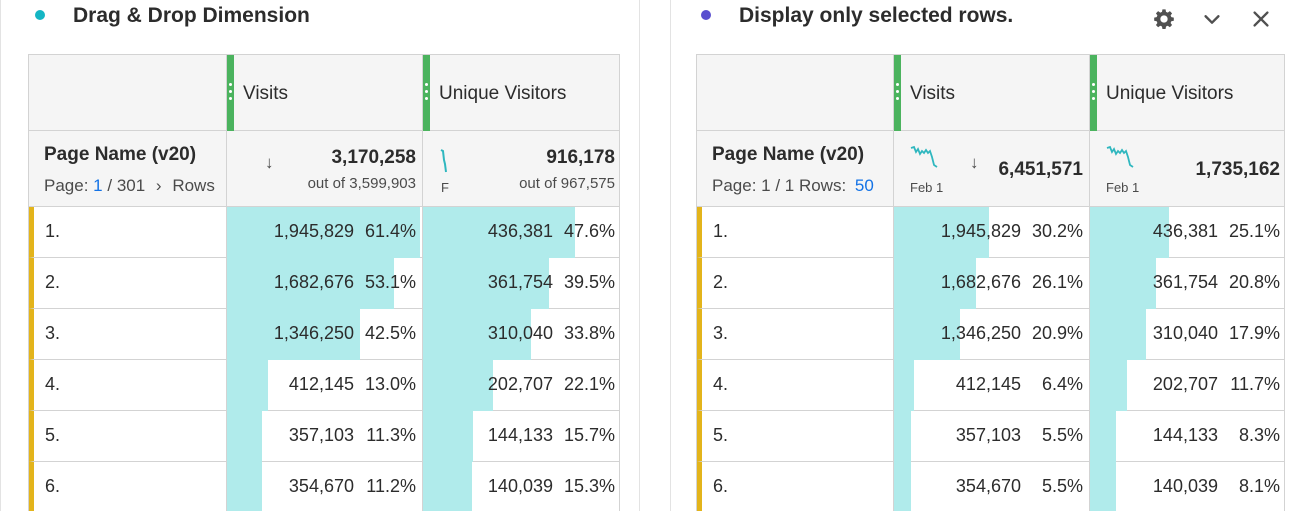 Image resolution: width=1291 pixels, height=511 pixels. I want to click on unique-visitors-total-cell: F 916,178 out of 967,575, so click(520, 169).